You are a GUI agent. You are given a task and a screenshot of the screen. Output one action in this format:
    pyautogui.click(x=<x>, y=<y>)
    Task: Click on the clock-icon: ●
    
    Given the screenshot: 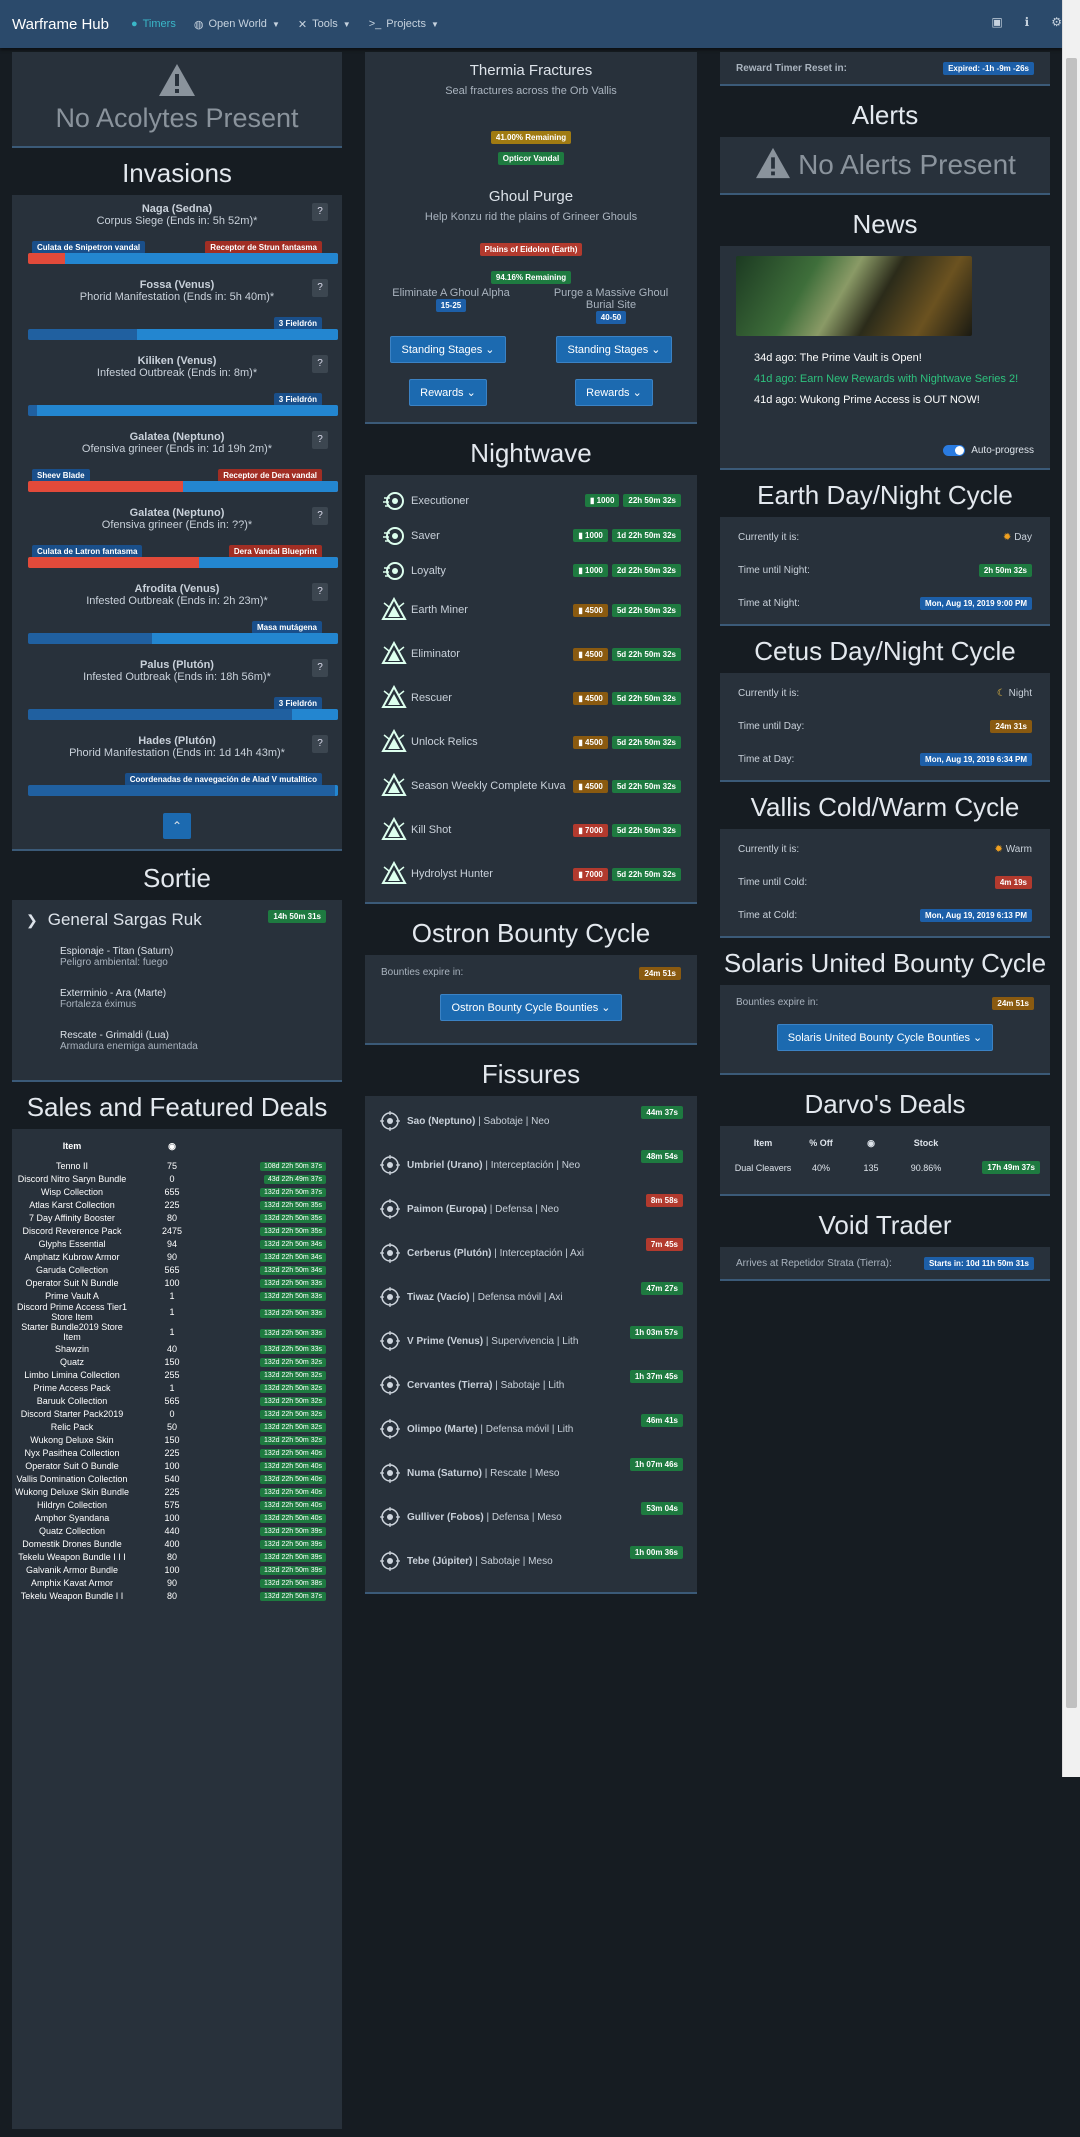 What is the action you would take?
    pyautogui.click(x=134, y=24)
    